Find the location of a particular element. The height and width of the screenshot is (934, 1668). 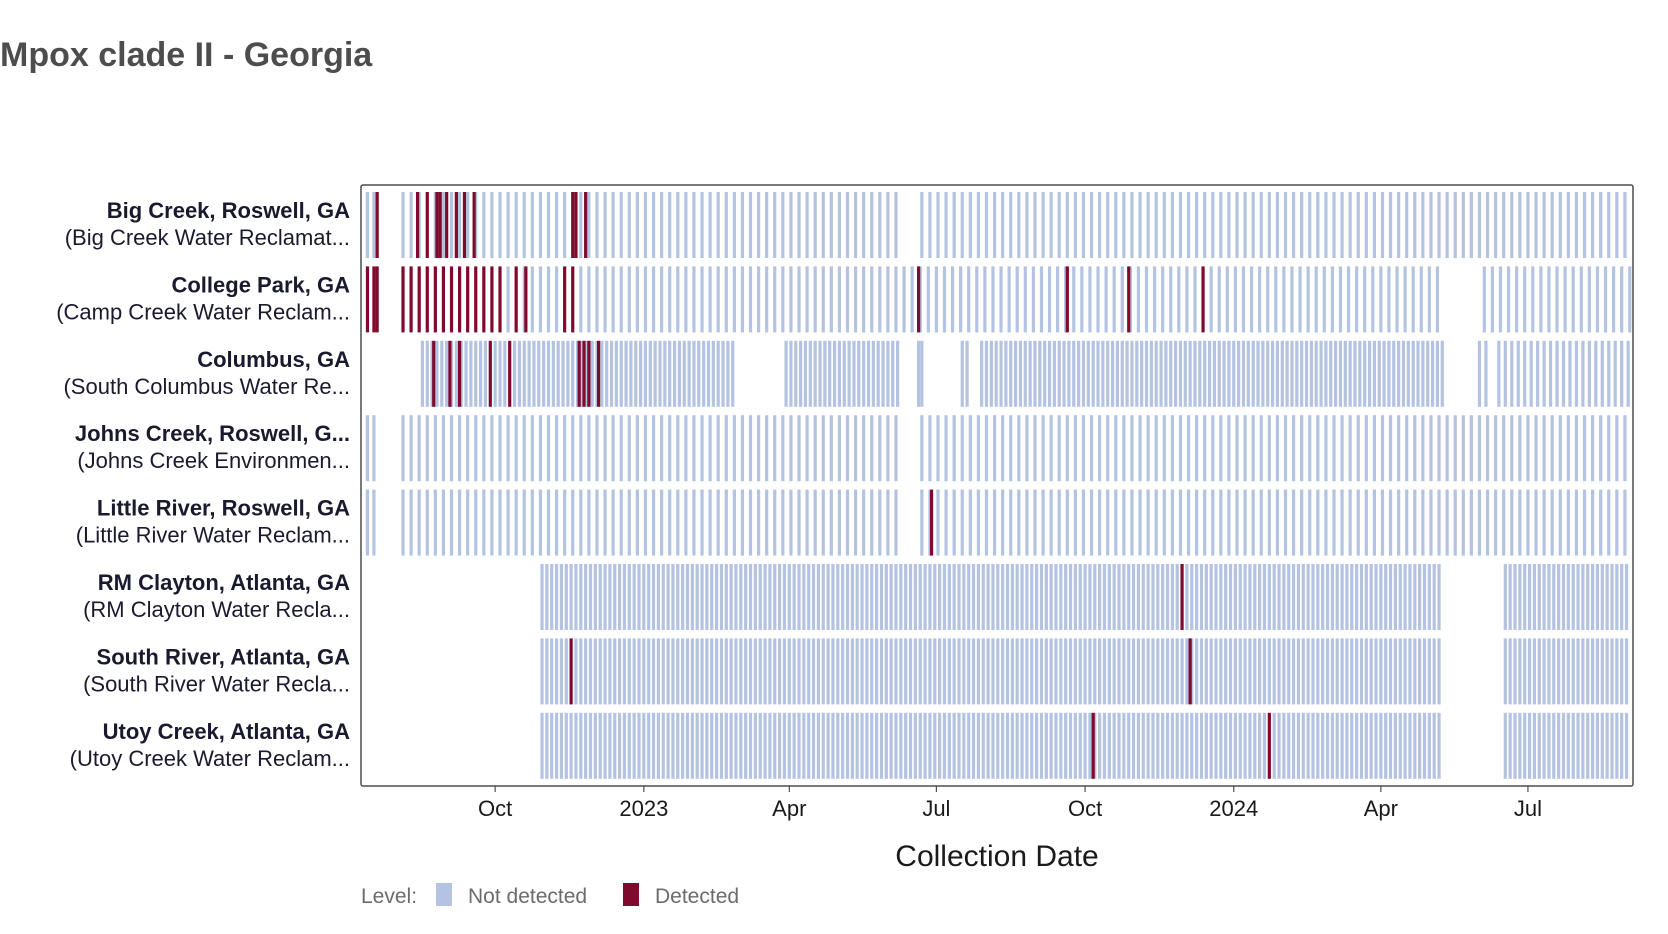

x-tick-label: Apr is located at coordinates (789, 808).